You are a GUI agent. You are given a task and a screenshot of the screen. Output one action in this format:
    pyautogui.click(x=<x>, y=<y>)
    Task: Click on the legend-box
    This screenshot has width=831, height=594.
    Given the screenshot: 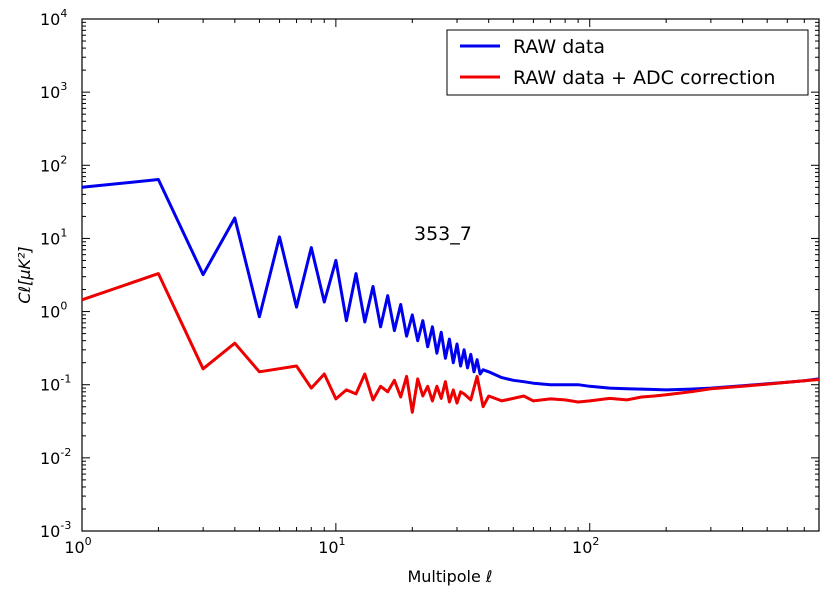 What is the action you would take?
    pyautogui.click(x=627, y=62)
    